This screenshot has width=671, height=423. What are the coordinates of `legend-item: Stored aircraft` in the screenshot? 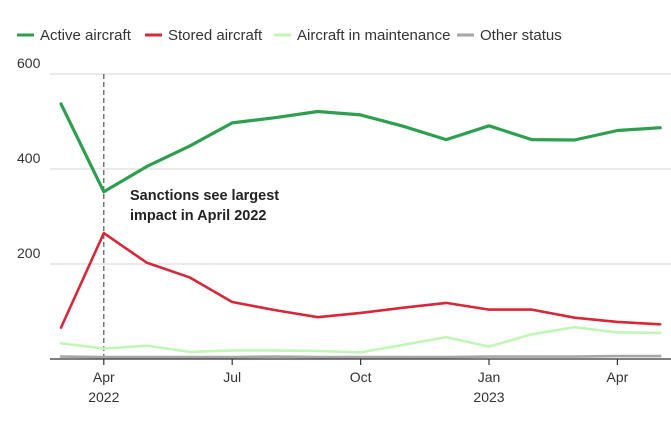 It's located at (204, 35).